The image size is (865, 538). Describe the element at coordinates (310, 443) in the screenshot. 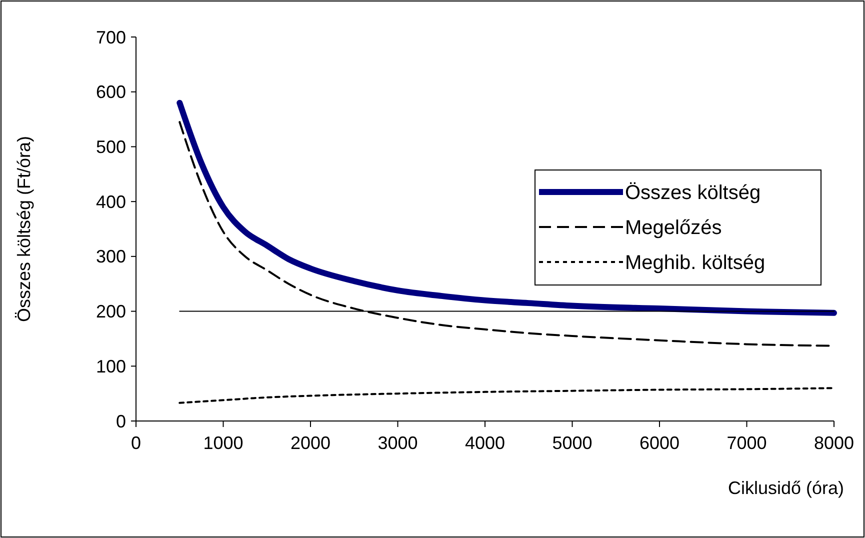

I see `x-tick-label: 2000` at that location.